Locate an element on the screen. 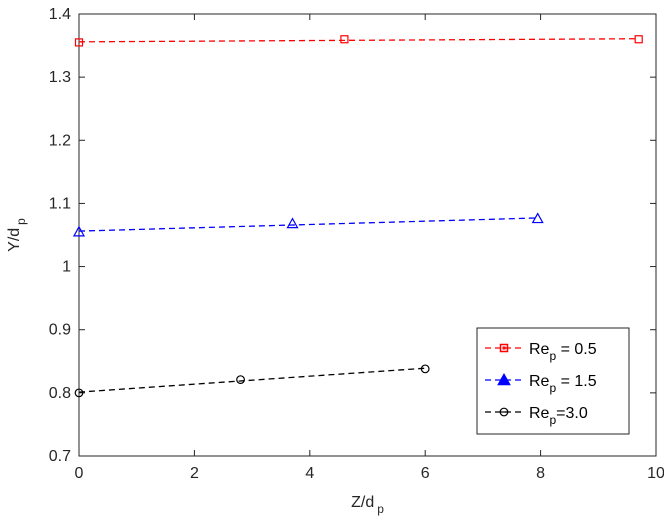 Image resolution: width=664 pixels, height=524 pixels. y-tick-label: 1.1 is located at coordinates (60, 203).